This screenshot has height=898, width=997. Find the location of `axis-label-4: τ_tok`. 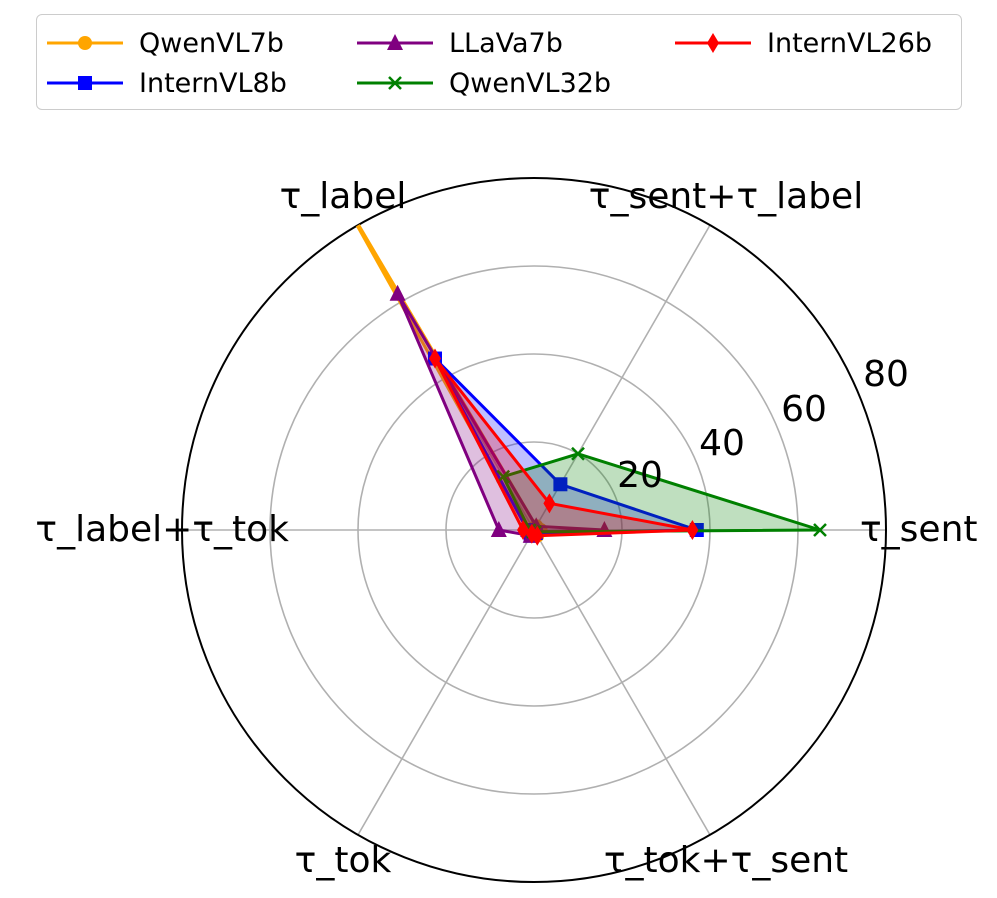

axis-label-4: τ_tok is located at coordinates (343, 860).